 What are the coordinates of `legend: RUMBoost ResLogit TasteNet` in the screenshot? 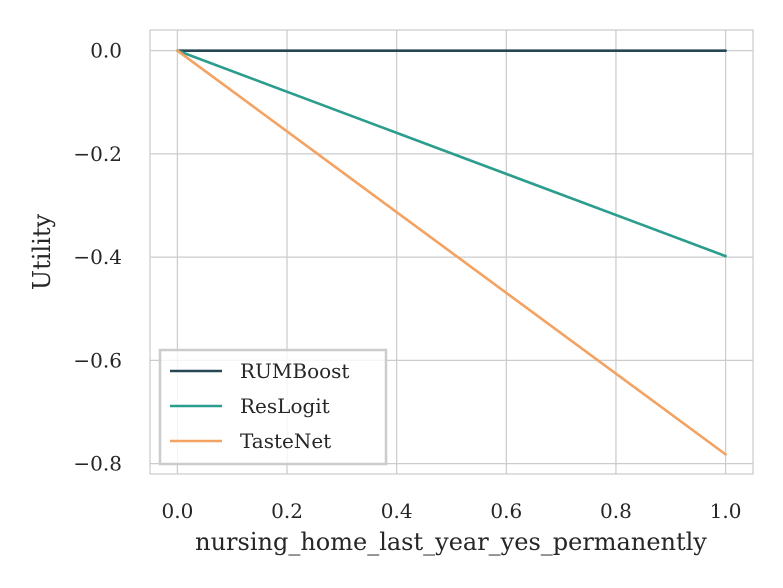 It's located at (273, 407).